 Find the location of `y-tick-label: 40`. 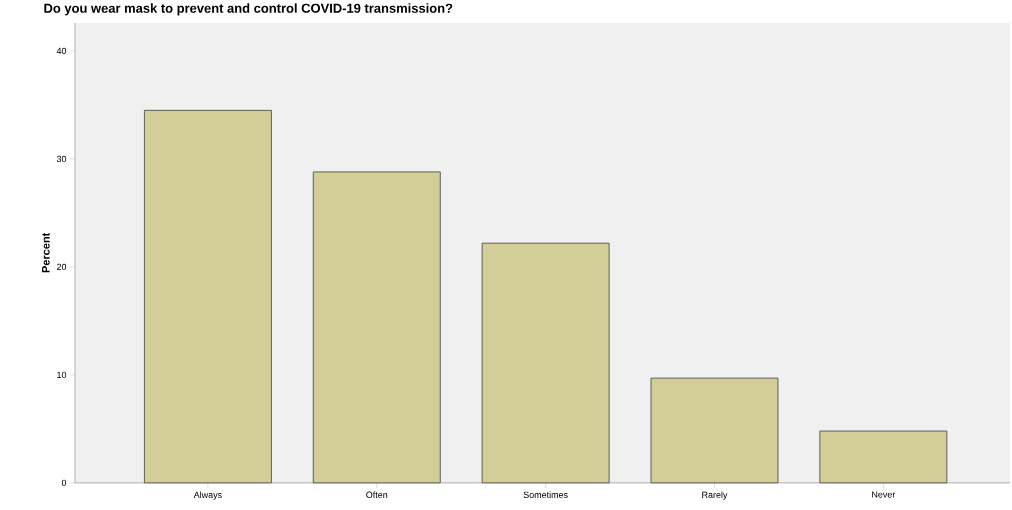

y-tick-label: 40 is located at coordinates (61, 51).